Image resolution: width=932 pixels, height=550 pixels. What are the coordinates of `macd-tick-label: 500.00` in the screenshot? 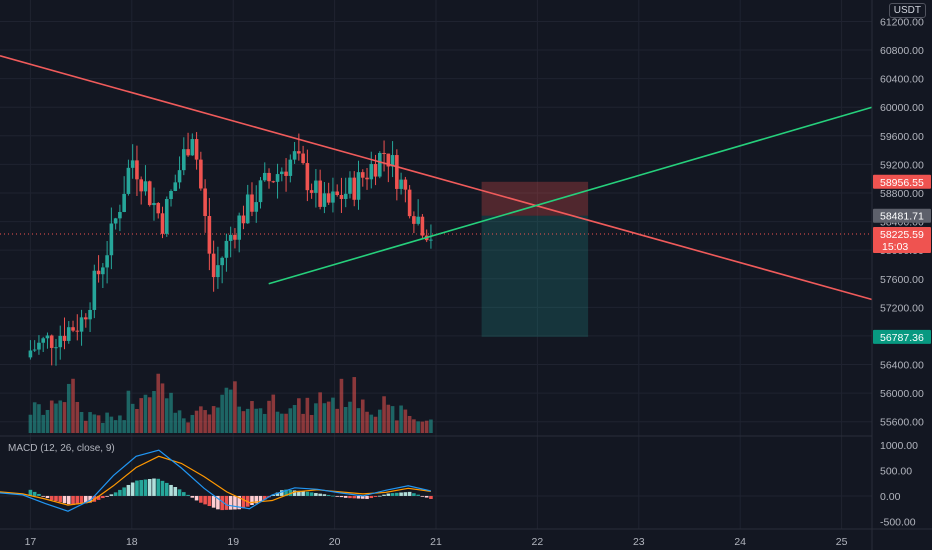 It's located at (896, 472).